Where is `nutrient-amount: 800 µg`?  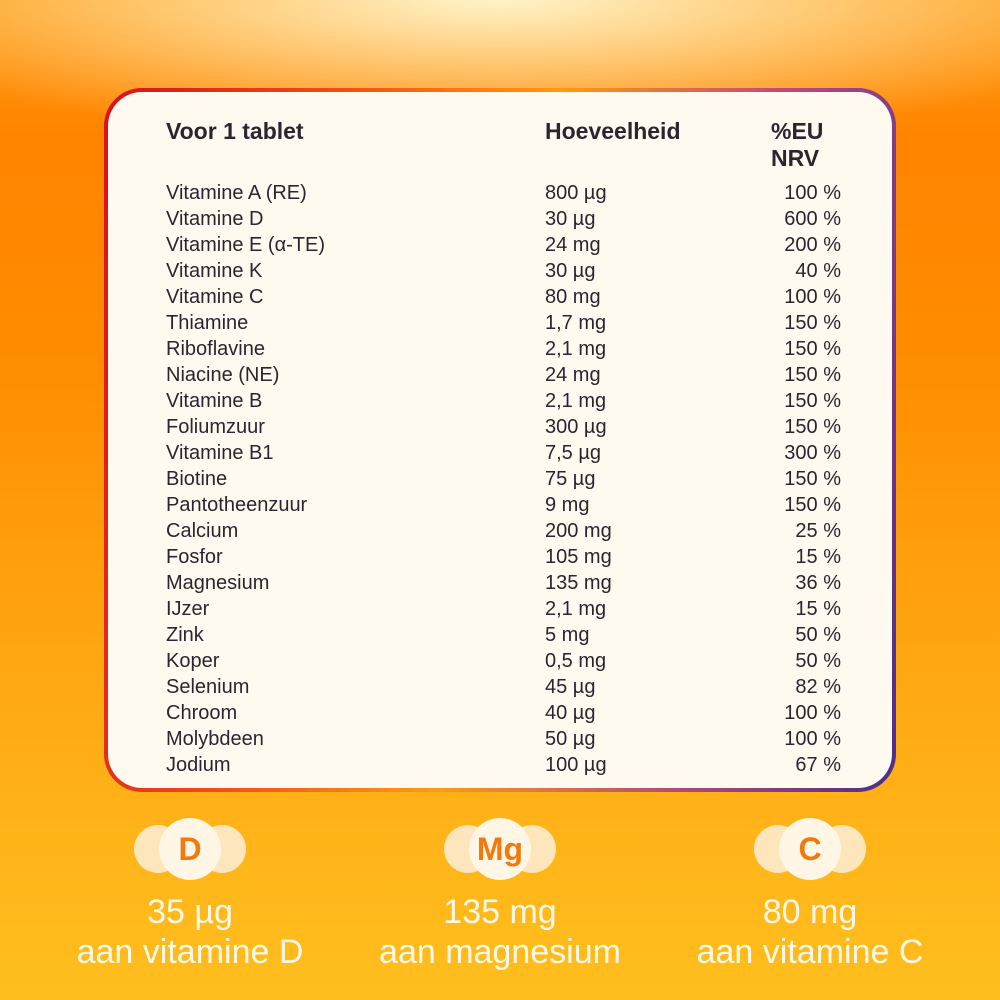 nutrient-amount: 800 µg is located at coordinates (576, 193).